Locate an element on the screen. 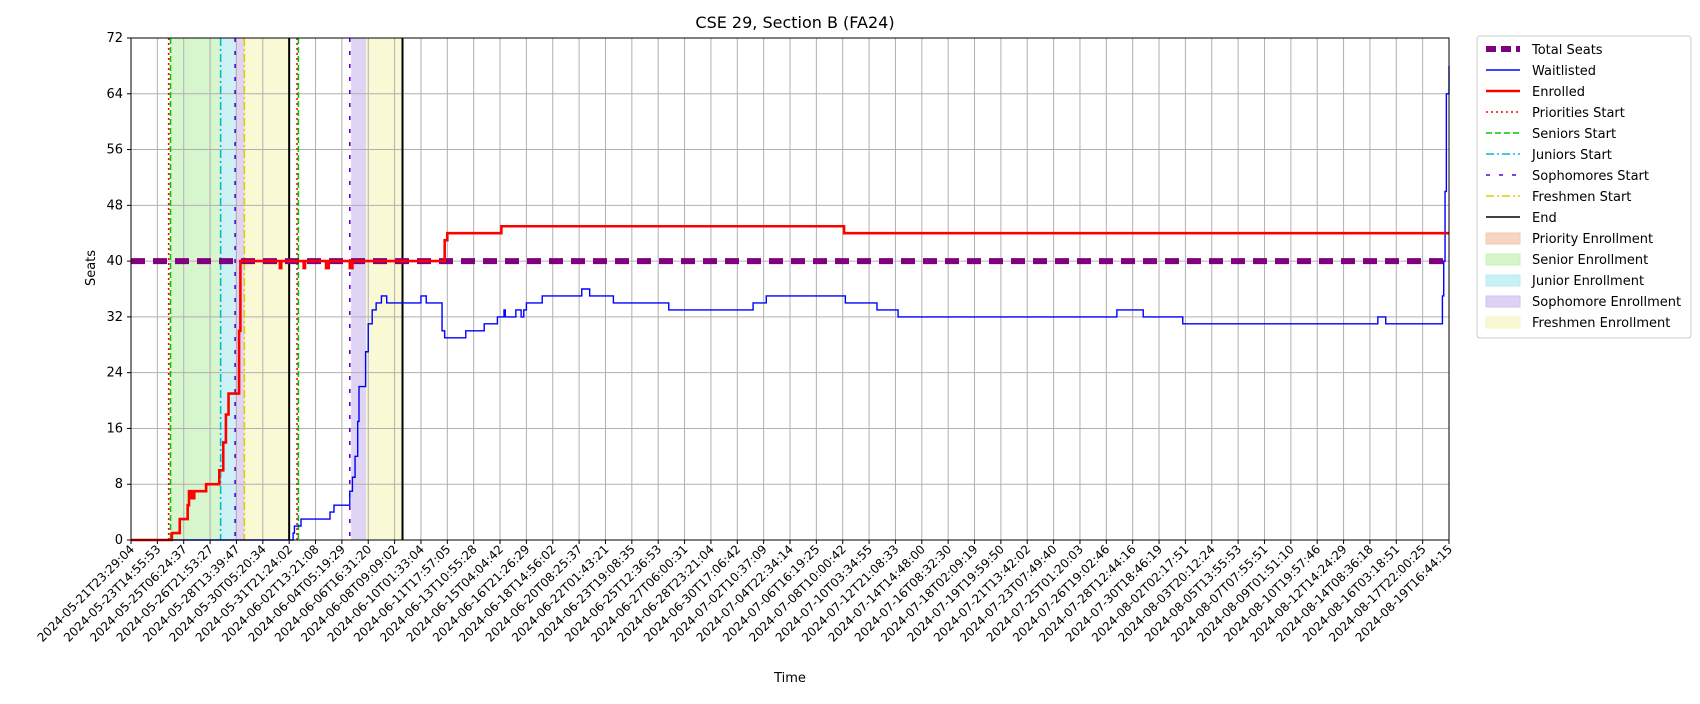 This screenshot has height=704, width=1700. phase-lines is located at coordinates (285, 289).